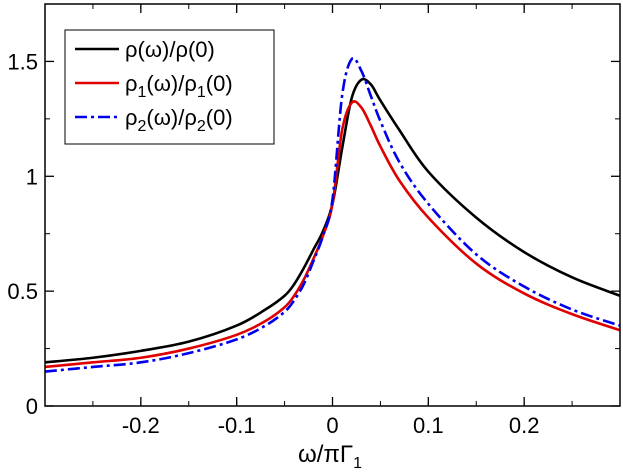  Describe the element at coordinates (22, 61) in the screenshot. I see `y-tick-label: 1.5` at that location.